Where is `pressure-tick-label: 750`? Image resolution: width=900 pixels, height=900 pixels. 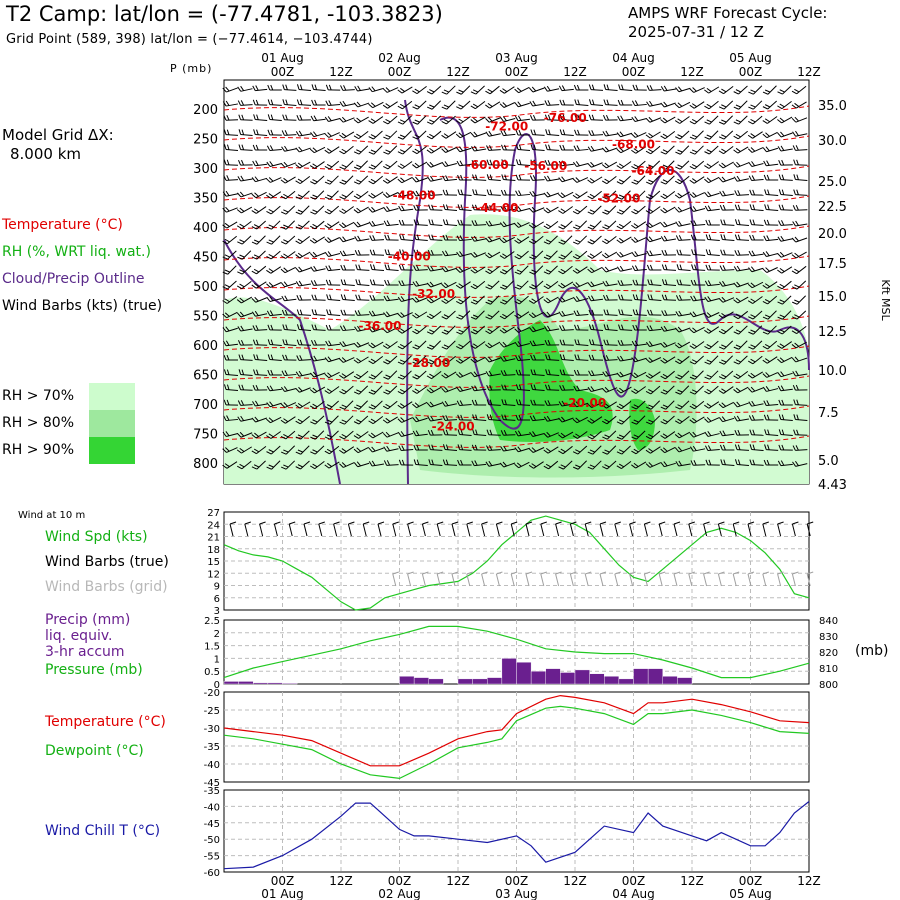 pressure-tick-label: 750 is located at coordinates (205, 435).